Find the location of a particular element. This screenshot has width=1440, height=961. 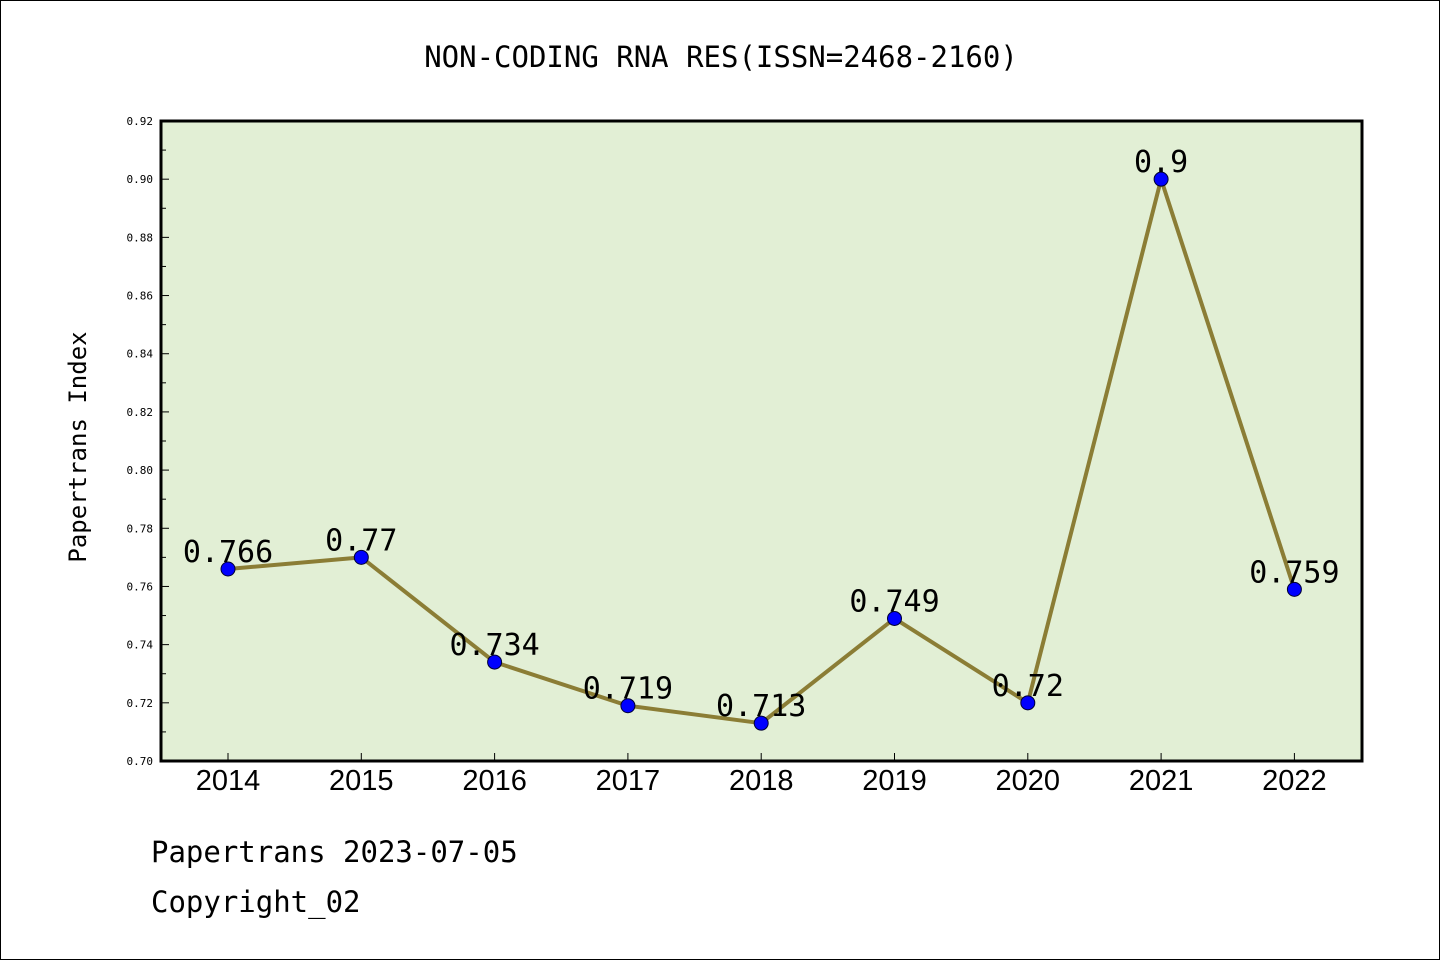

data-label: 0.713 is located at coordinates (761, 706).